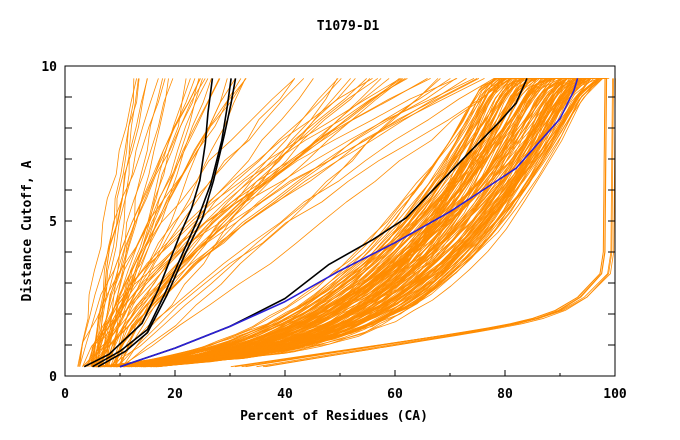 This screenshot has width=680, height=440. Describe the element at coordinates (53, 377) in the screenshot. I see `y-tick-label: 0` at that location.